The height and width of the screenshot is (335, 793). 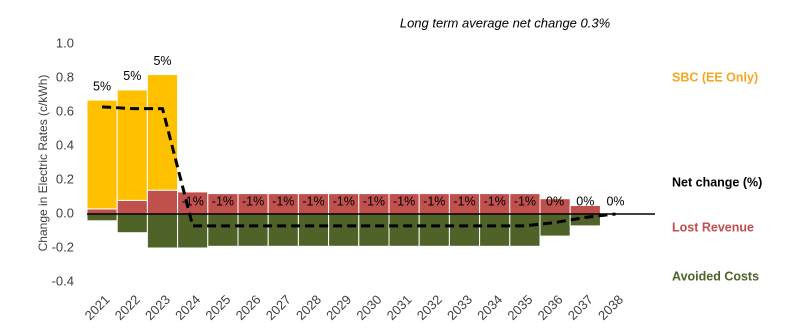 What do you see at coordinates (248, 307) in the screenshot?
I see `x-tick-label: 2026` at bounding box center [248, 307].